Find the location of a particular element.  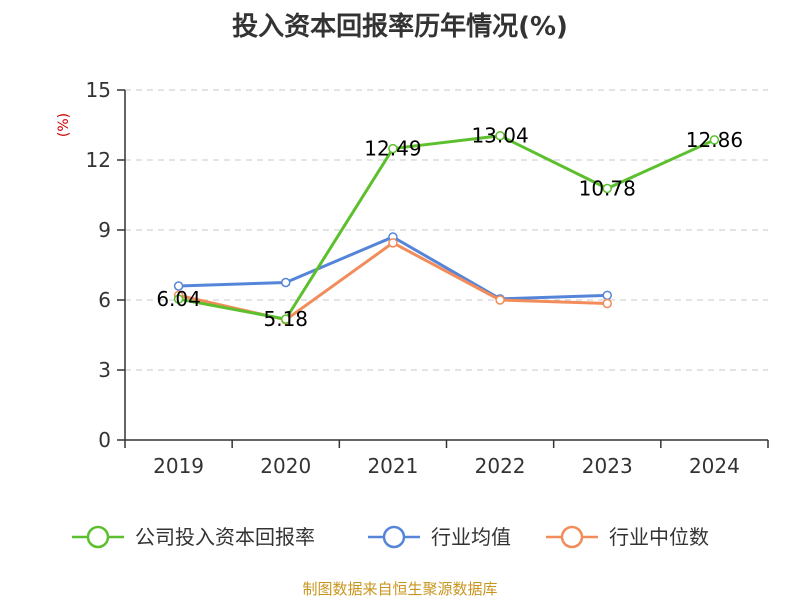

legend-label: 行业中位数 is located at coordinates (659, 537).